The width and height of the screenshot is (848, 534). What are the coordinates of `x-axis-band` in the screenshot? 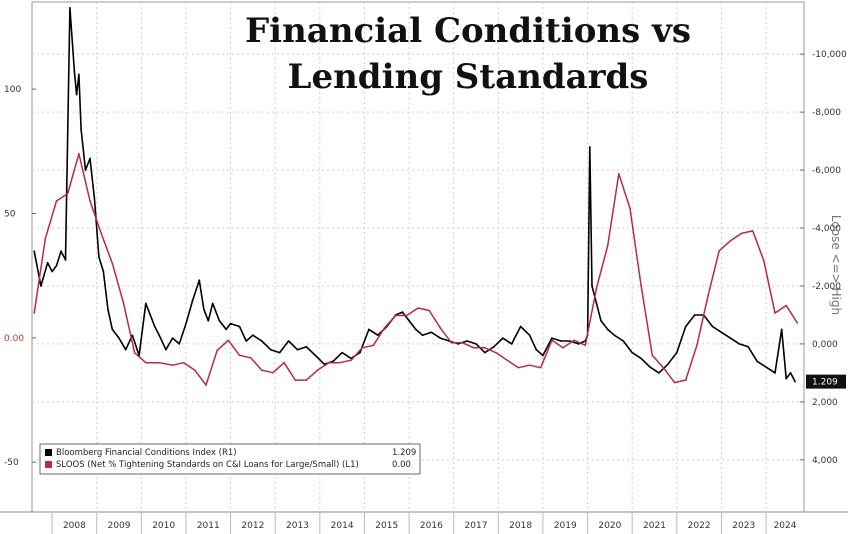 It's located at (424, 523).